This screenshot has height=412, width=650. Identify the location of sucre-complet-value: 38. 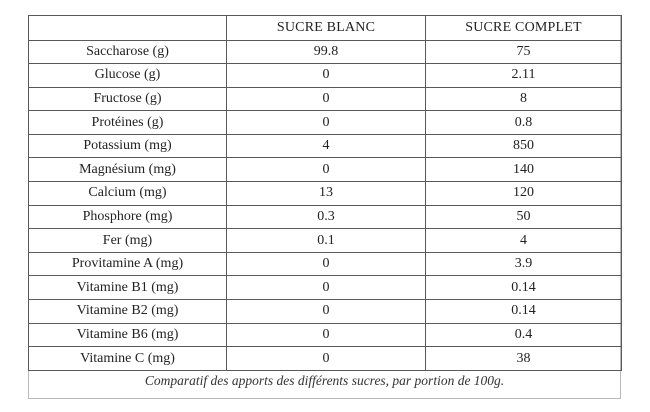
(523, 358).